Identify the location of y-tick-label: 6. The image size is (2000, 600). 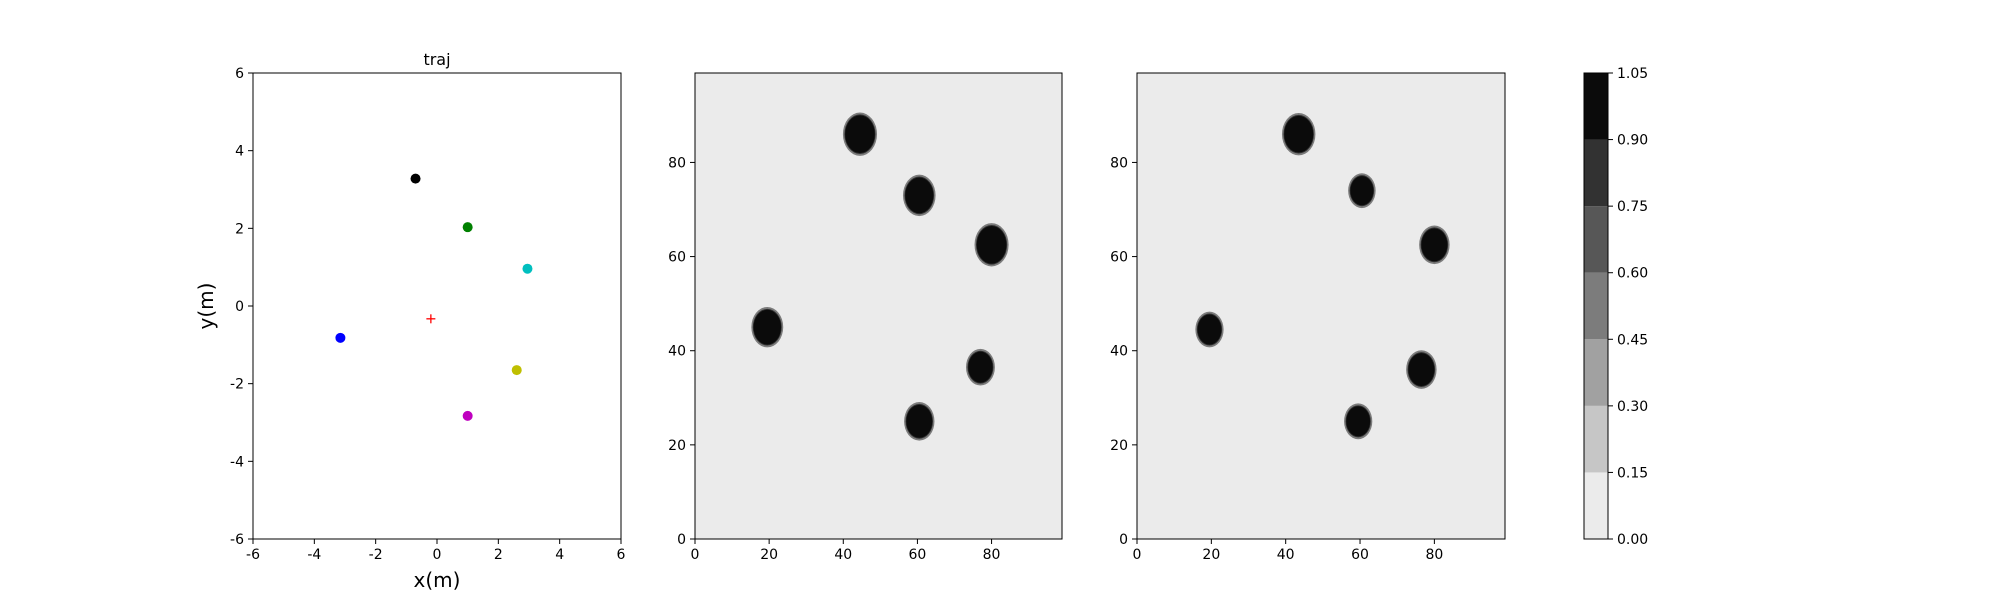
(239, 74).